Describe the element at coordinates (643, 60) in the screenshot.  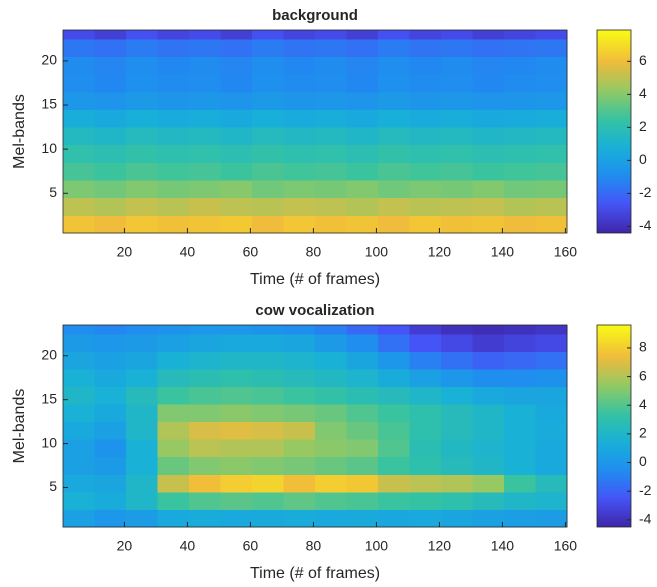
I see `colorbar-tick-label: 6` at that location.